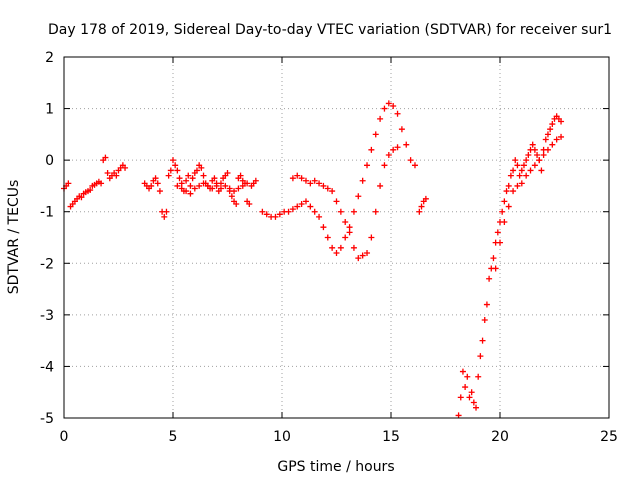  I want to click on series-segment-midday, so click(338, 178).